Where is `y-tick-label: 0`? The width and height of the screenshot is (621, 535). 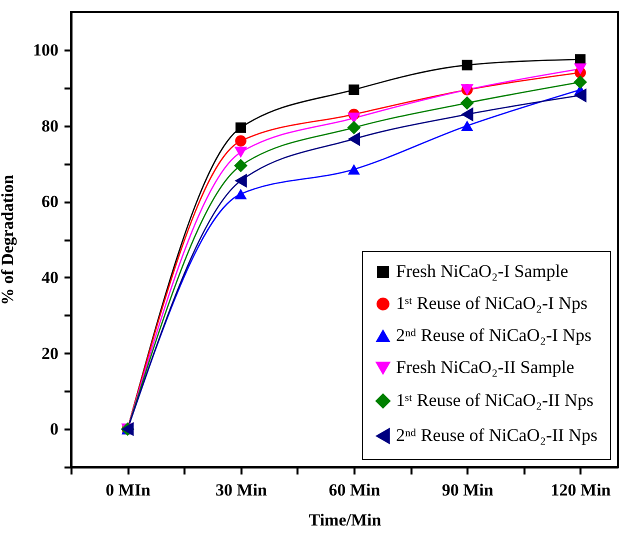 y-tick-label: 0 is located at coordinates (54, 429).